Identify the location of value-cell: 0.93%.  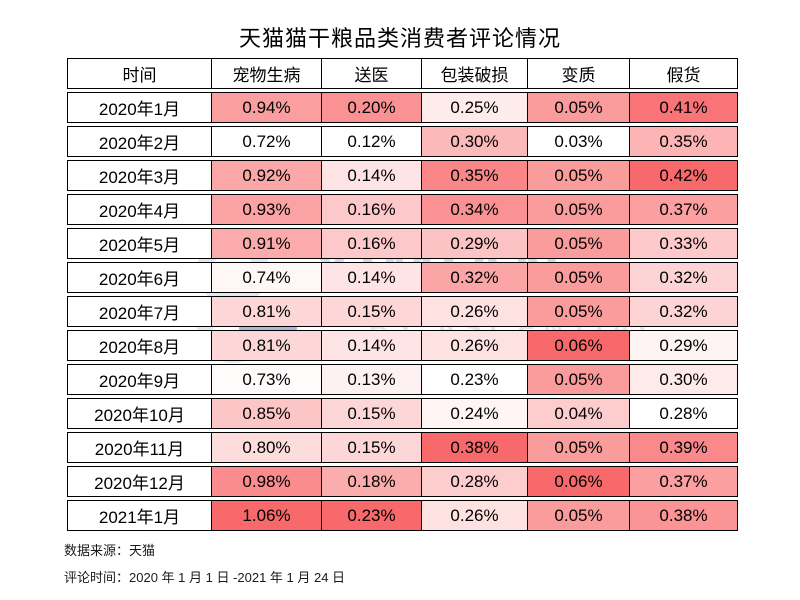
(266, 209).